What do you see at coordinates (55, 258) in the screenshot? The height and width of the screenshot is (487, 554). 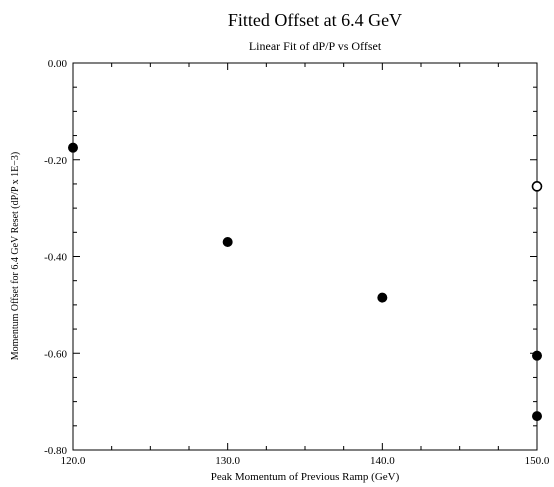 I see `y-tick-label: -0.40` at bounding box center [55, 258].